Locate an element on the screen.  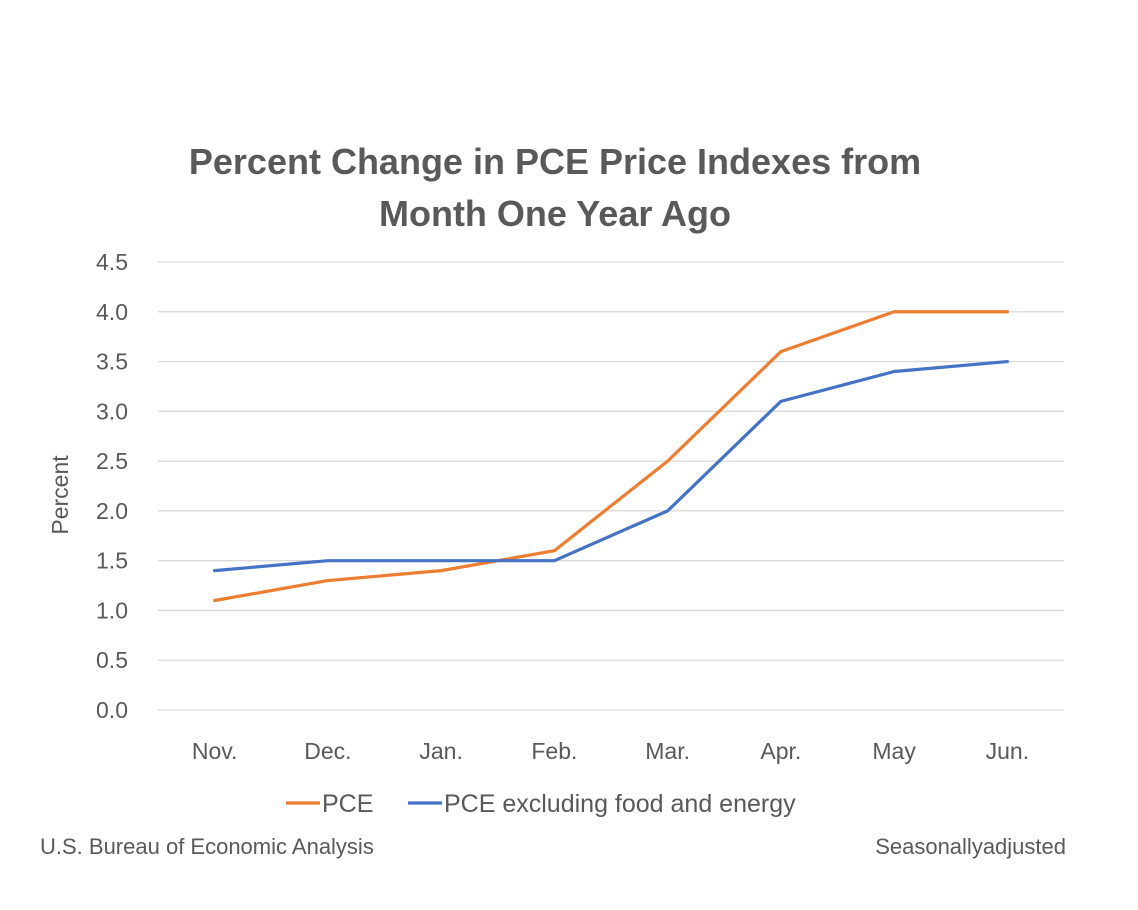
seasonal-note: Seasonallyadjusted is located at coordinates (970, 846).